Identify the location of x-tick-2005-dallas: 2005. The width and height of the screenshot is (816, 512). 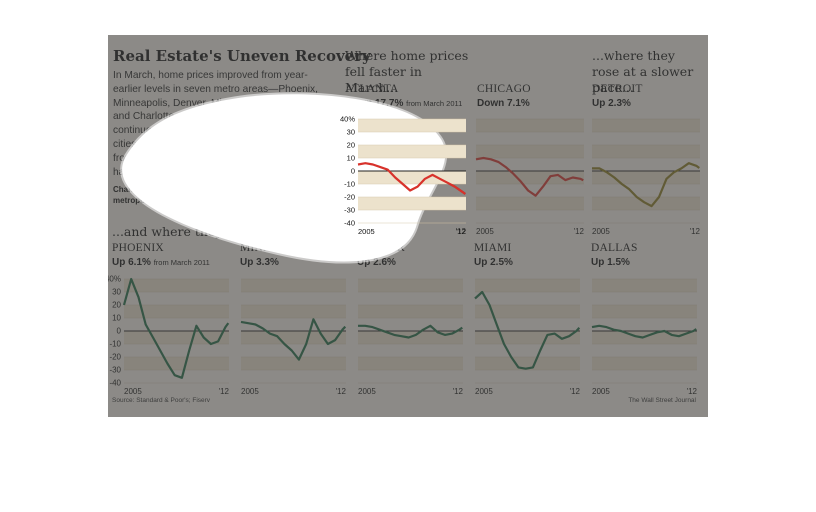
(601, 391).